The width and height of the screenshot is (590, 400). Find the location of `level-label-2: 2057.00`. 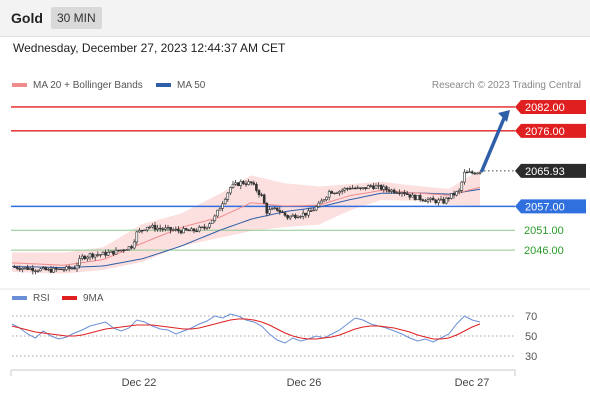

level-label-2: 2057.00 is located at coordinates (545, 207).